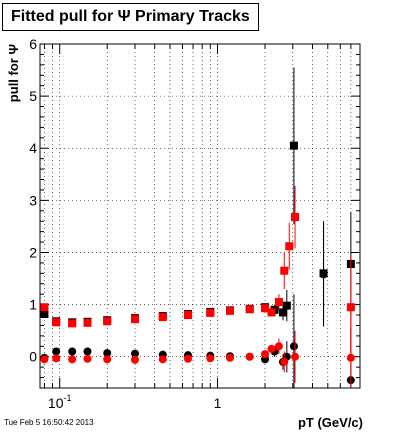  What do you see at coordinates (130, 17) in the screenshot?
I see `chart-title: Fitted pull for Ψ Primary Tracks` at bounding box center [130, 17].